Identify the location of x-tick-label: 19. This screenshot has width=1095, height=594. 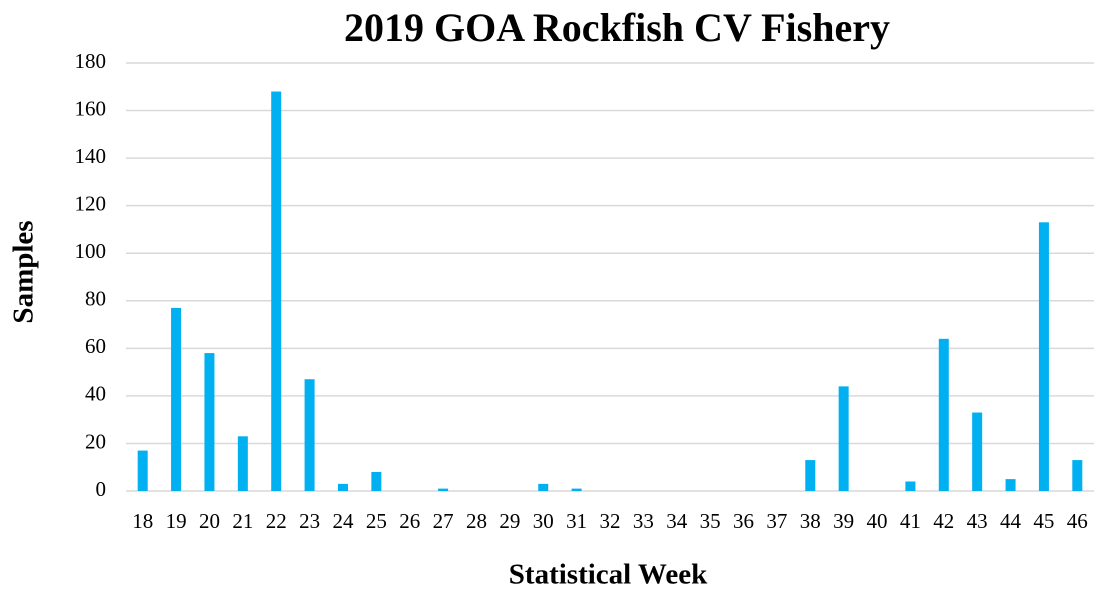
(176, 521).